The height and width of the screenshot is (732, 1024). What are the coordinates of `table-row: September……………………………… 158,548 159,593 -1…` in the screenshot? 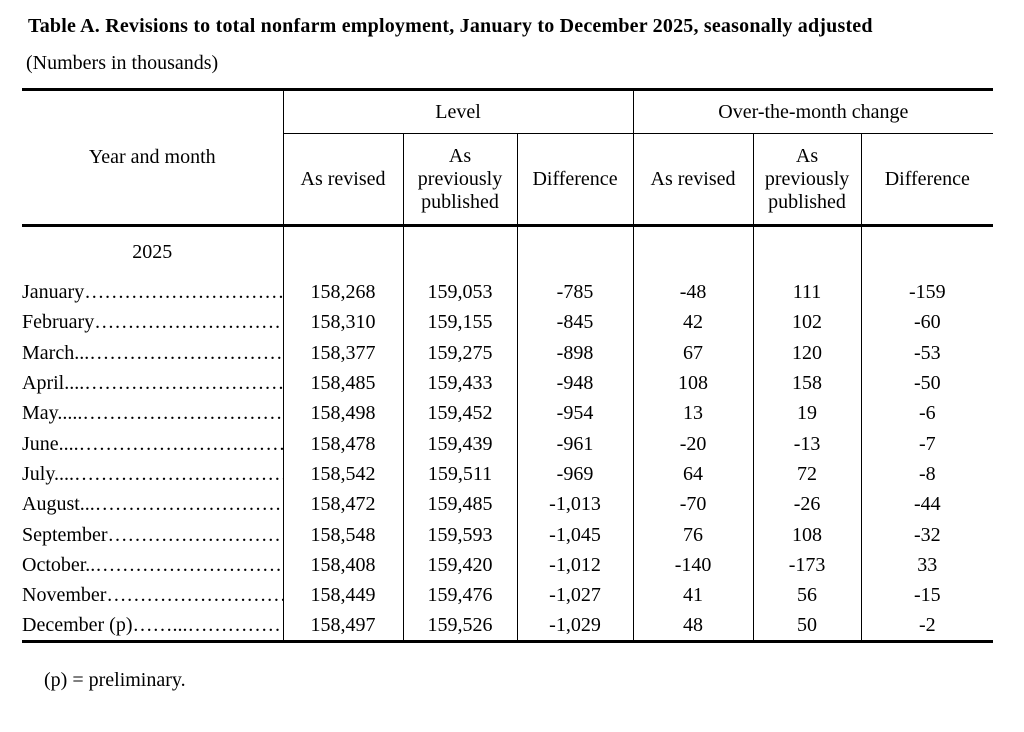 It's located at (508, 535).